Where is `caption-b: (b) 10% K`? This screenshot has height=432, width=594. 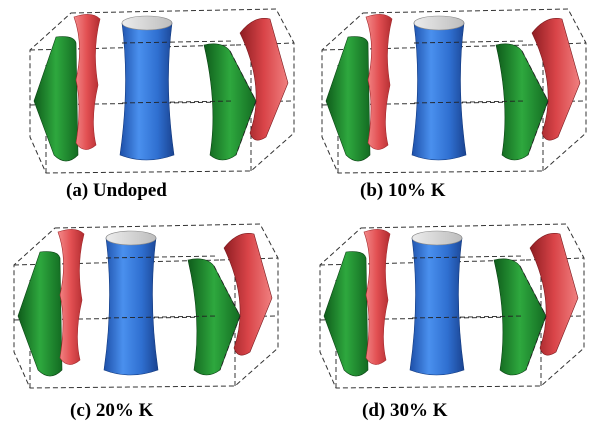 caption-b: (b) 10% K is located at coordinates (403, 190).